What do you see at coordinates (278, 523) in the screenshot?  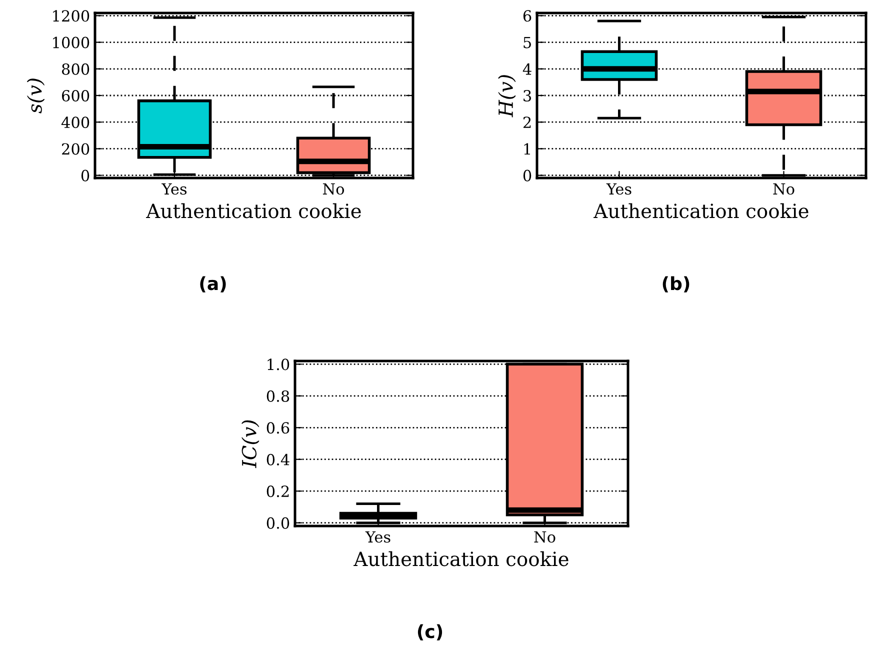 I see `y-tick-label: 0.0` at bounding box center [278, 523].